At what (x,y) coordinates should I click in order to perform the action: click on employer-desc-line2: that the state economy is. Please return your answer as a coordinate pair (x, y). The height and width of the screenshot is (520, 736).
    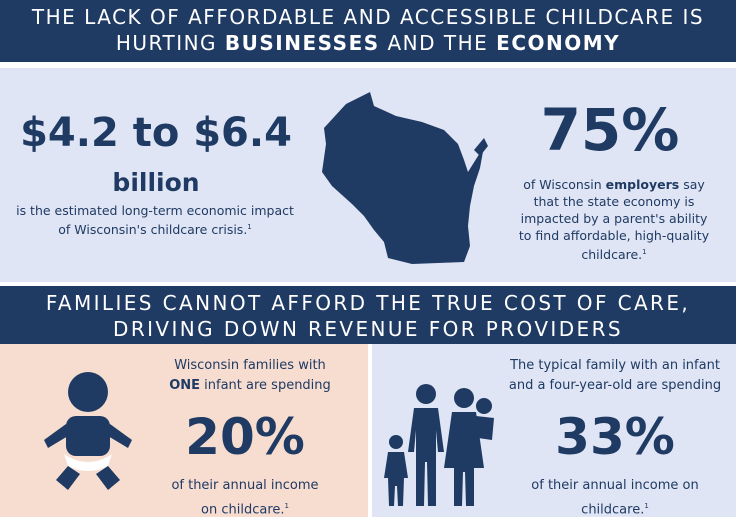
    Looking at the image, I should click on (614, 201).